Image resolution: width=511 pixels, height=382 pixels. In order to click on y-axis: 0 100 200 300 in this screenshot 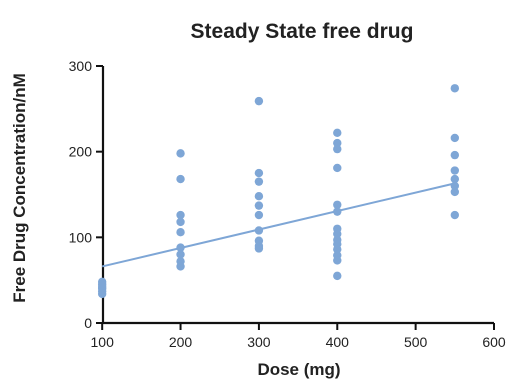, I will do `click(87, 194)`.